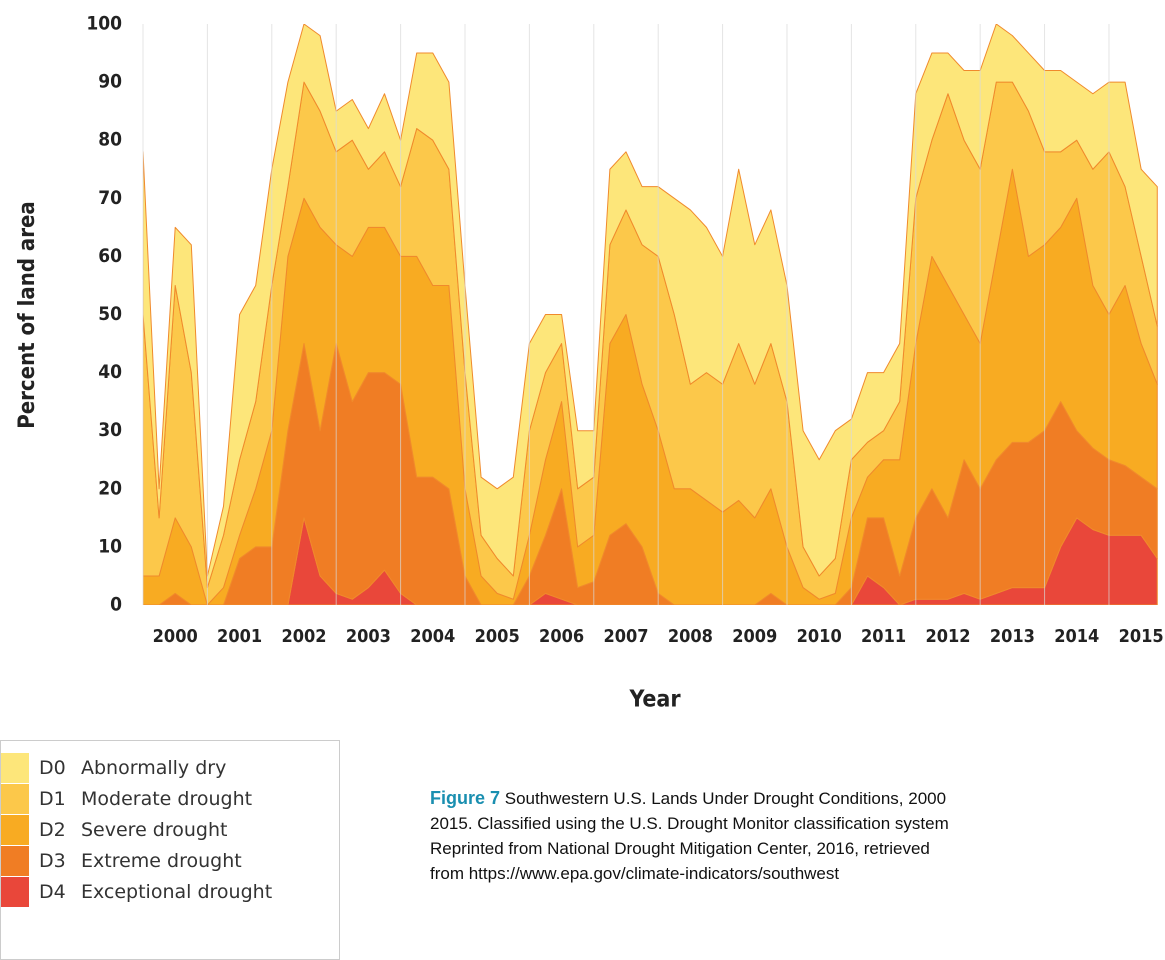  I want to click on x-tick-label: 2015, so click(1141, 636).